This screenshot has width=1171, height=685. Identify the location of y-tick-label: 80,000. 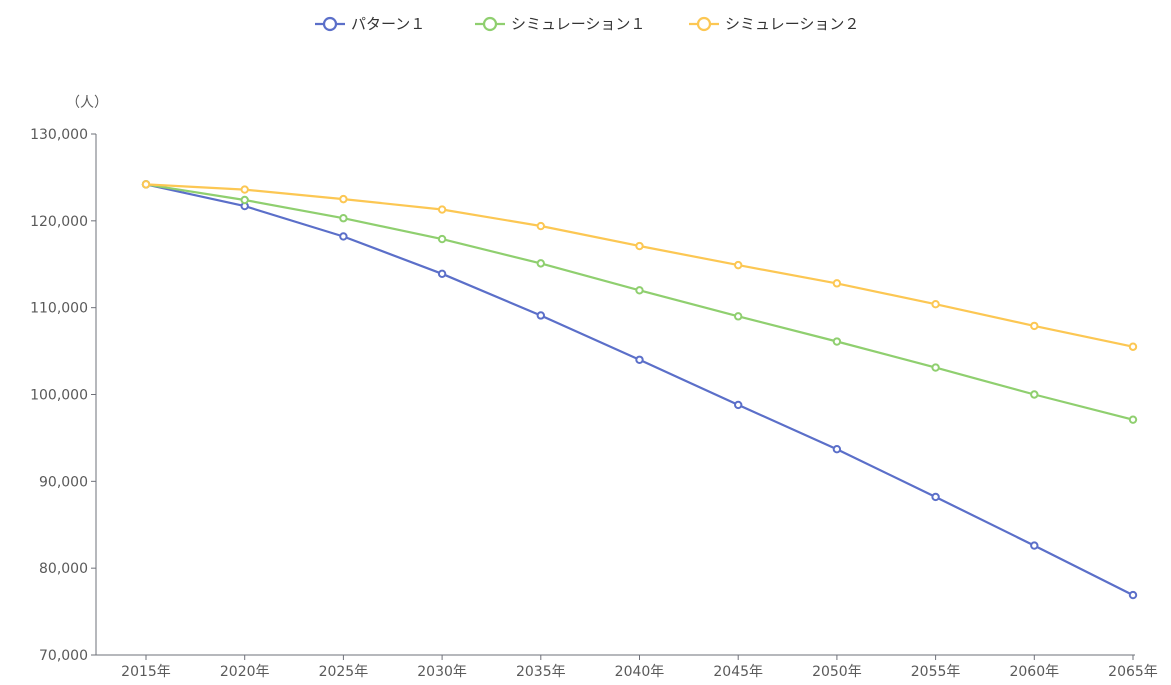
(63, 569).